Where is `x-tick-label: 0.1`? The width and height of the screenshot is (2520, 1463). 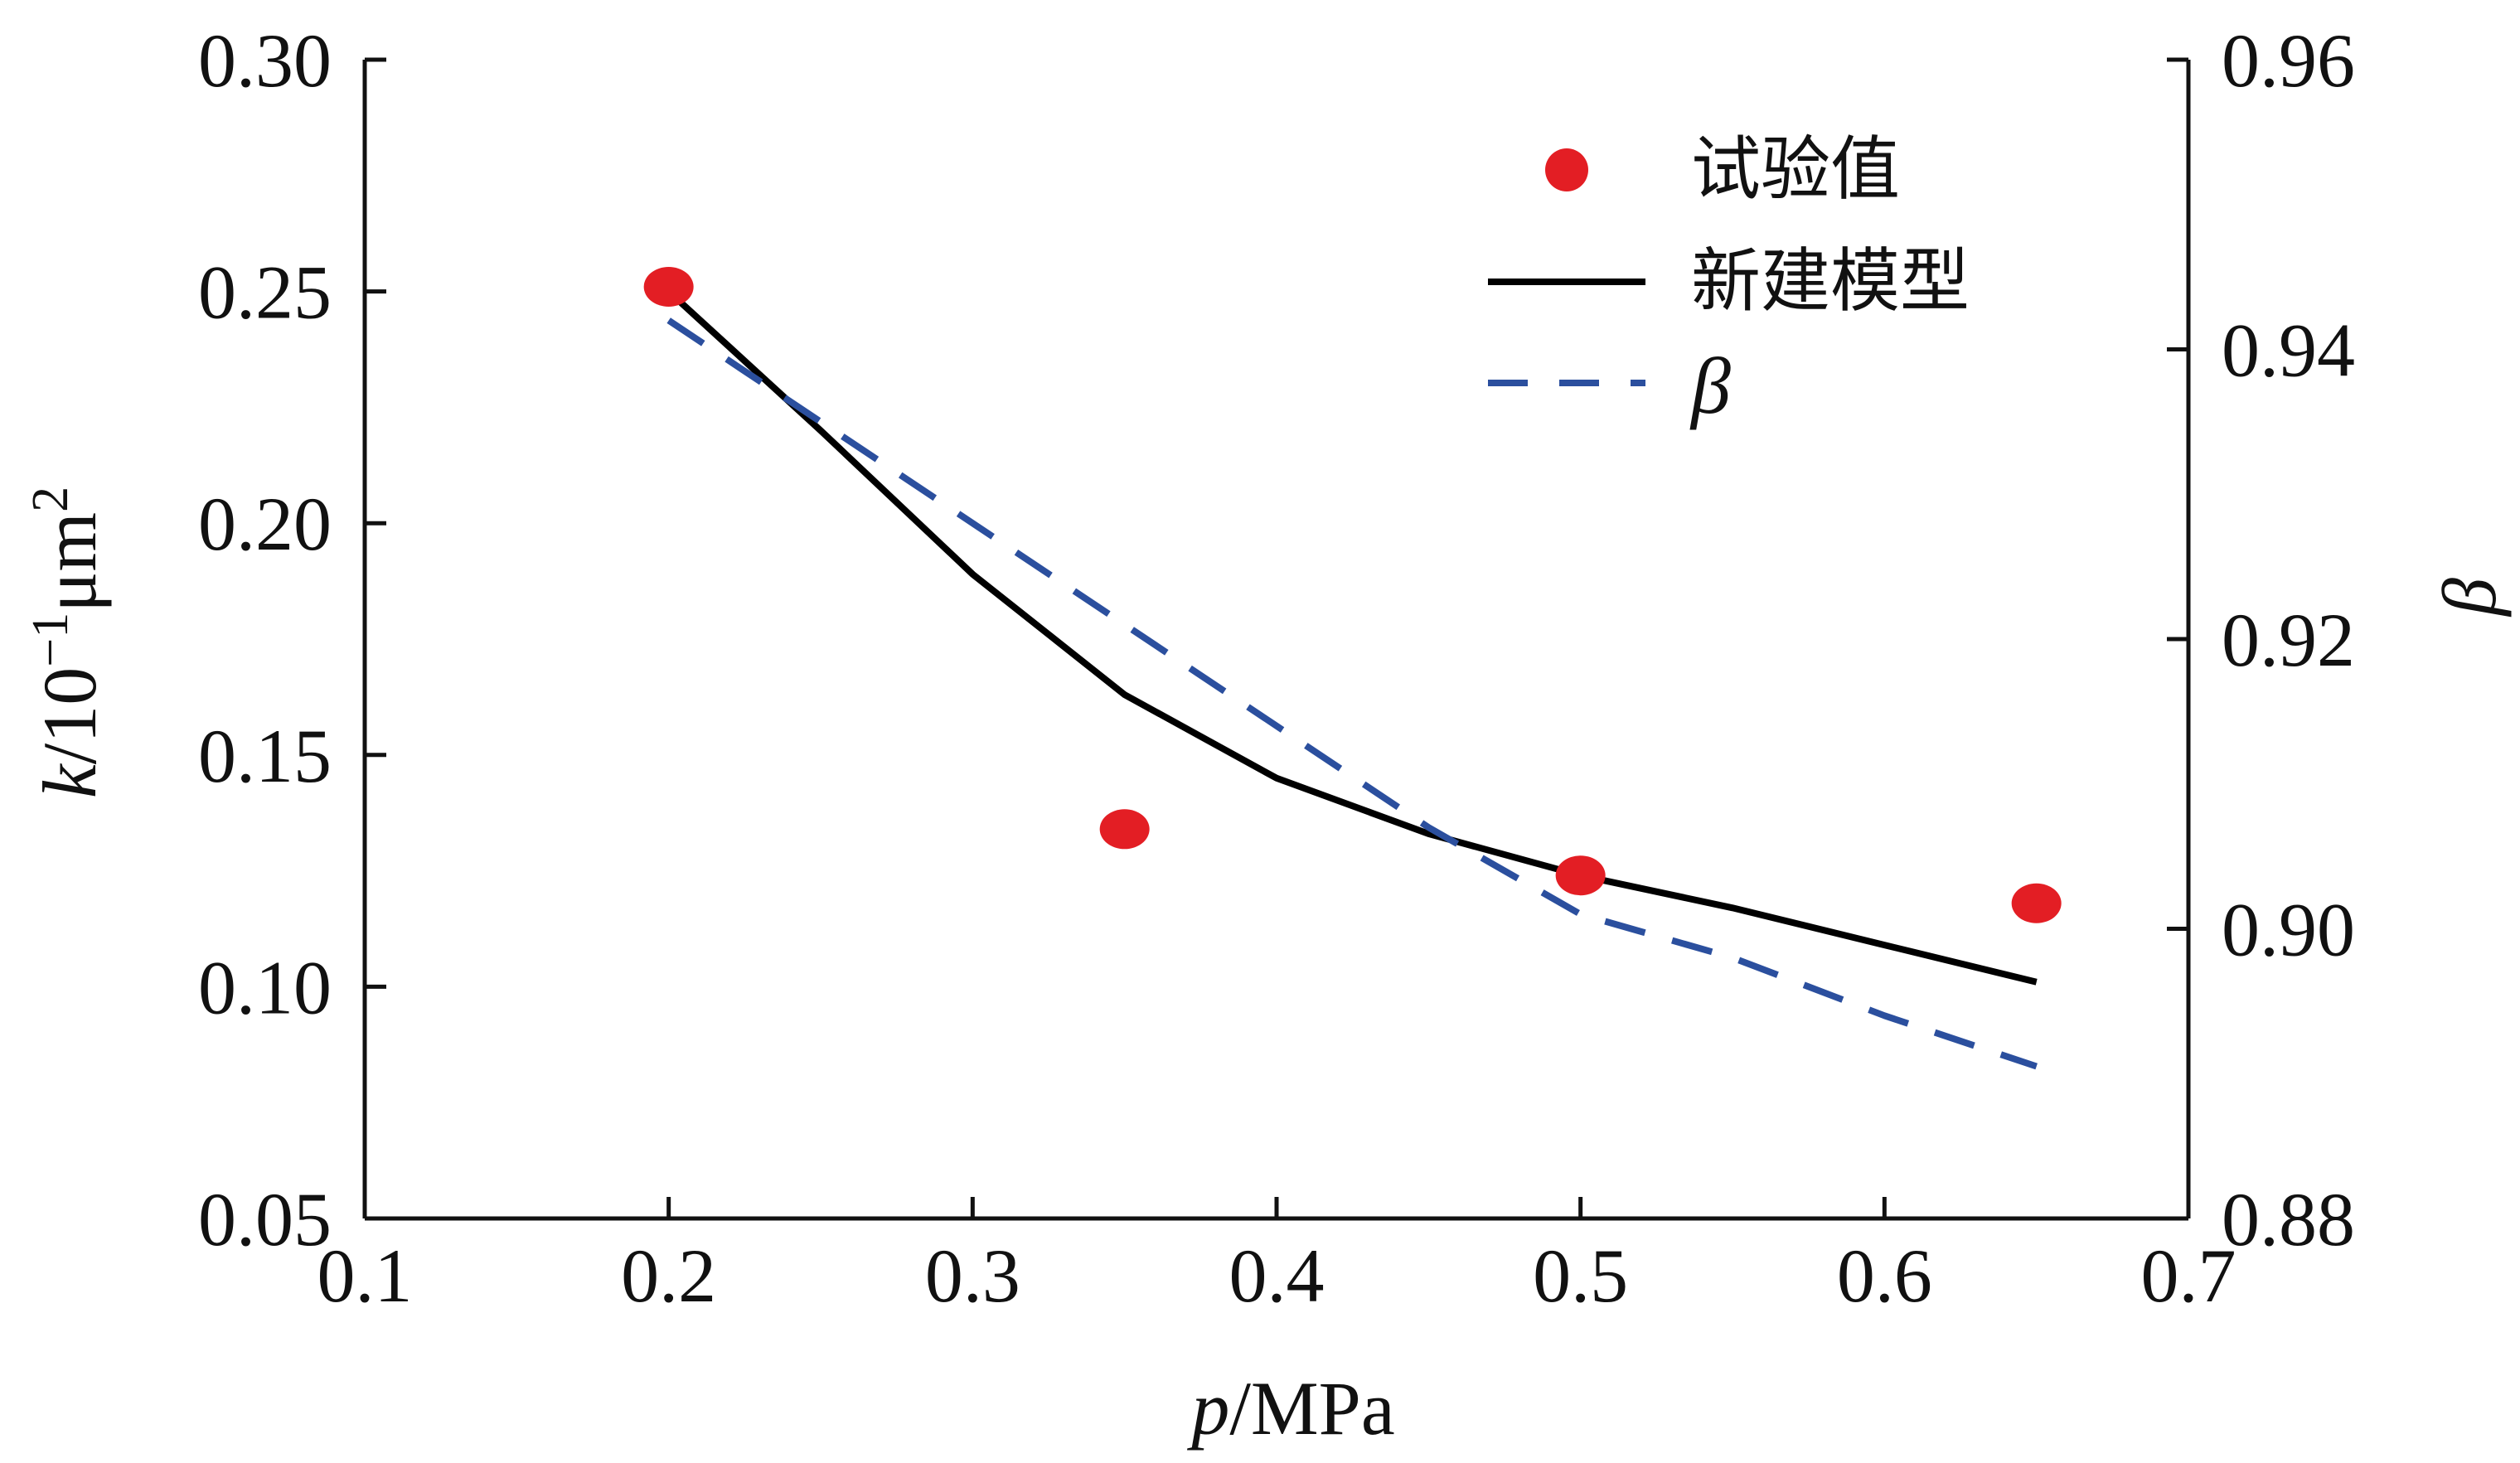
x-tick-label: 0.1 is located at coordinates (365, 1275).